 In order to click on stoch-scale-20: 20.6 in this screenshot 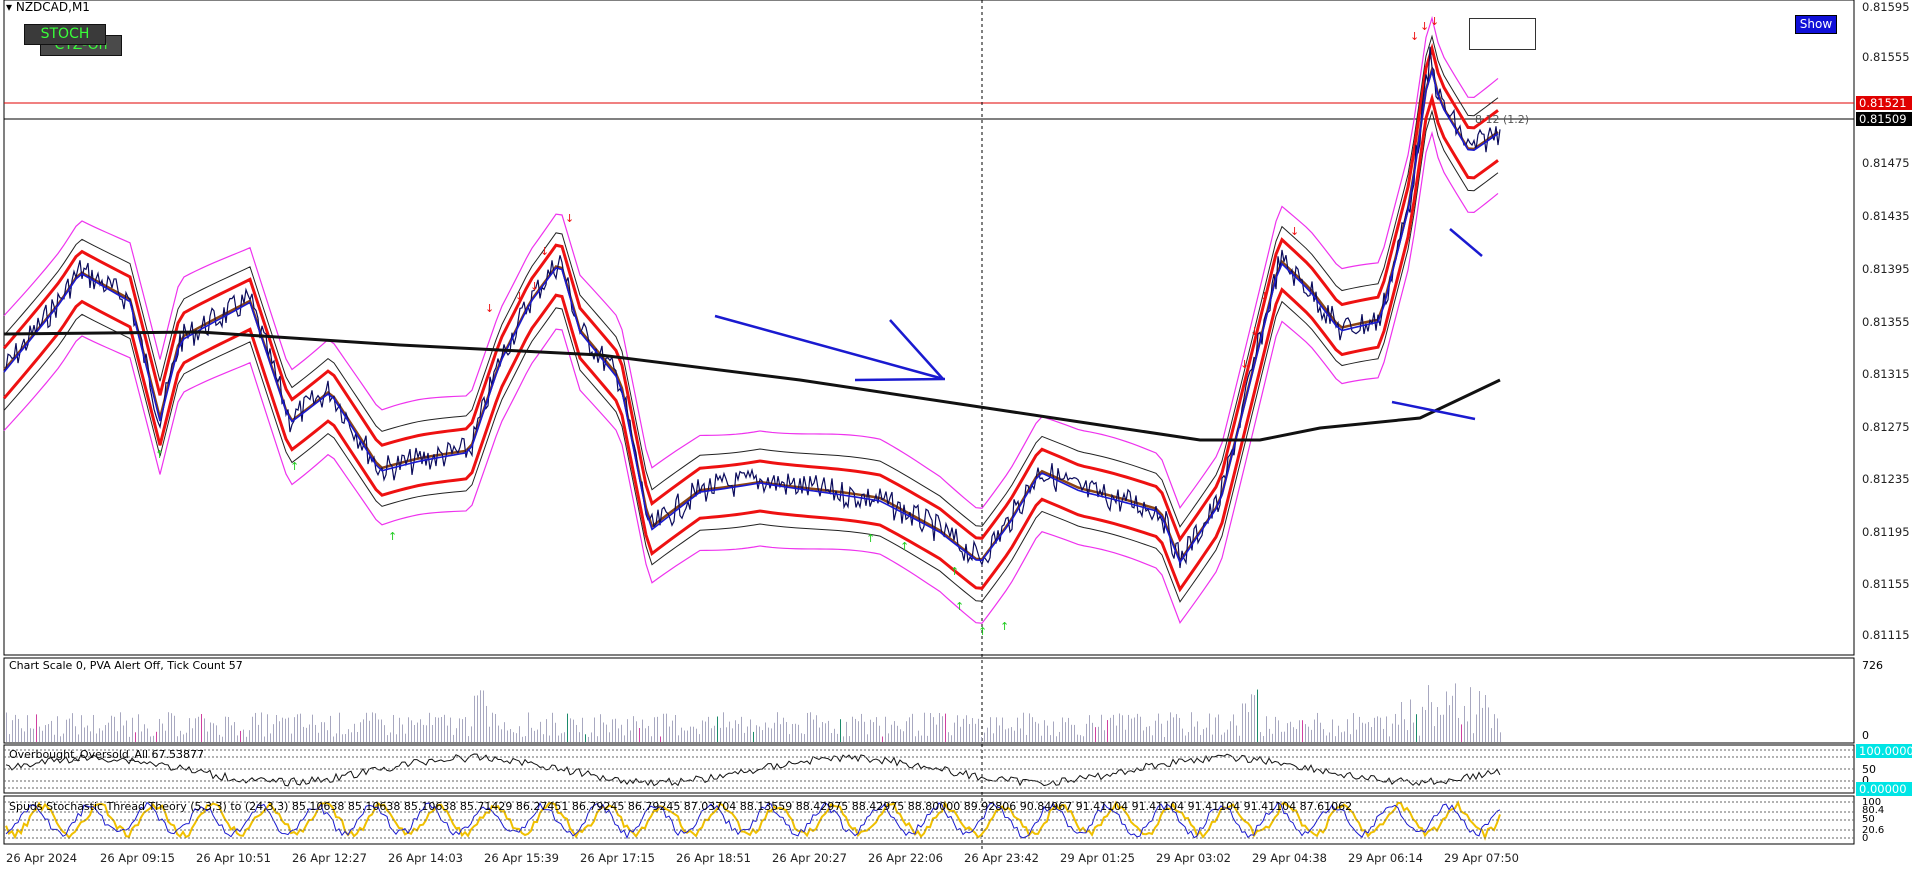, I will do `click(1873, 830)`.